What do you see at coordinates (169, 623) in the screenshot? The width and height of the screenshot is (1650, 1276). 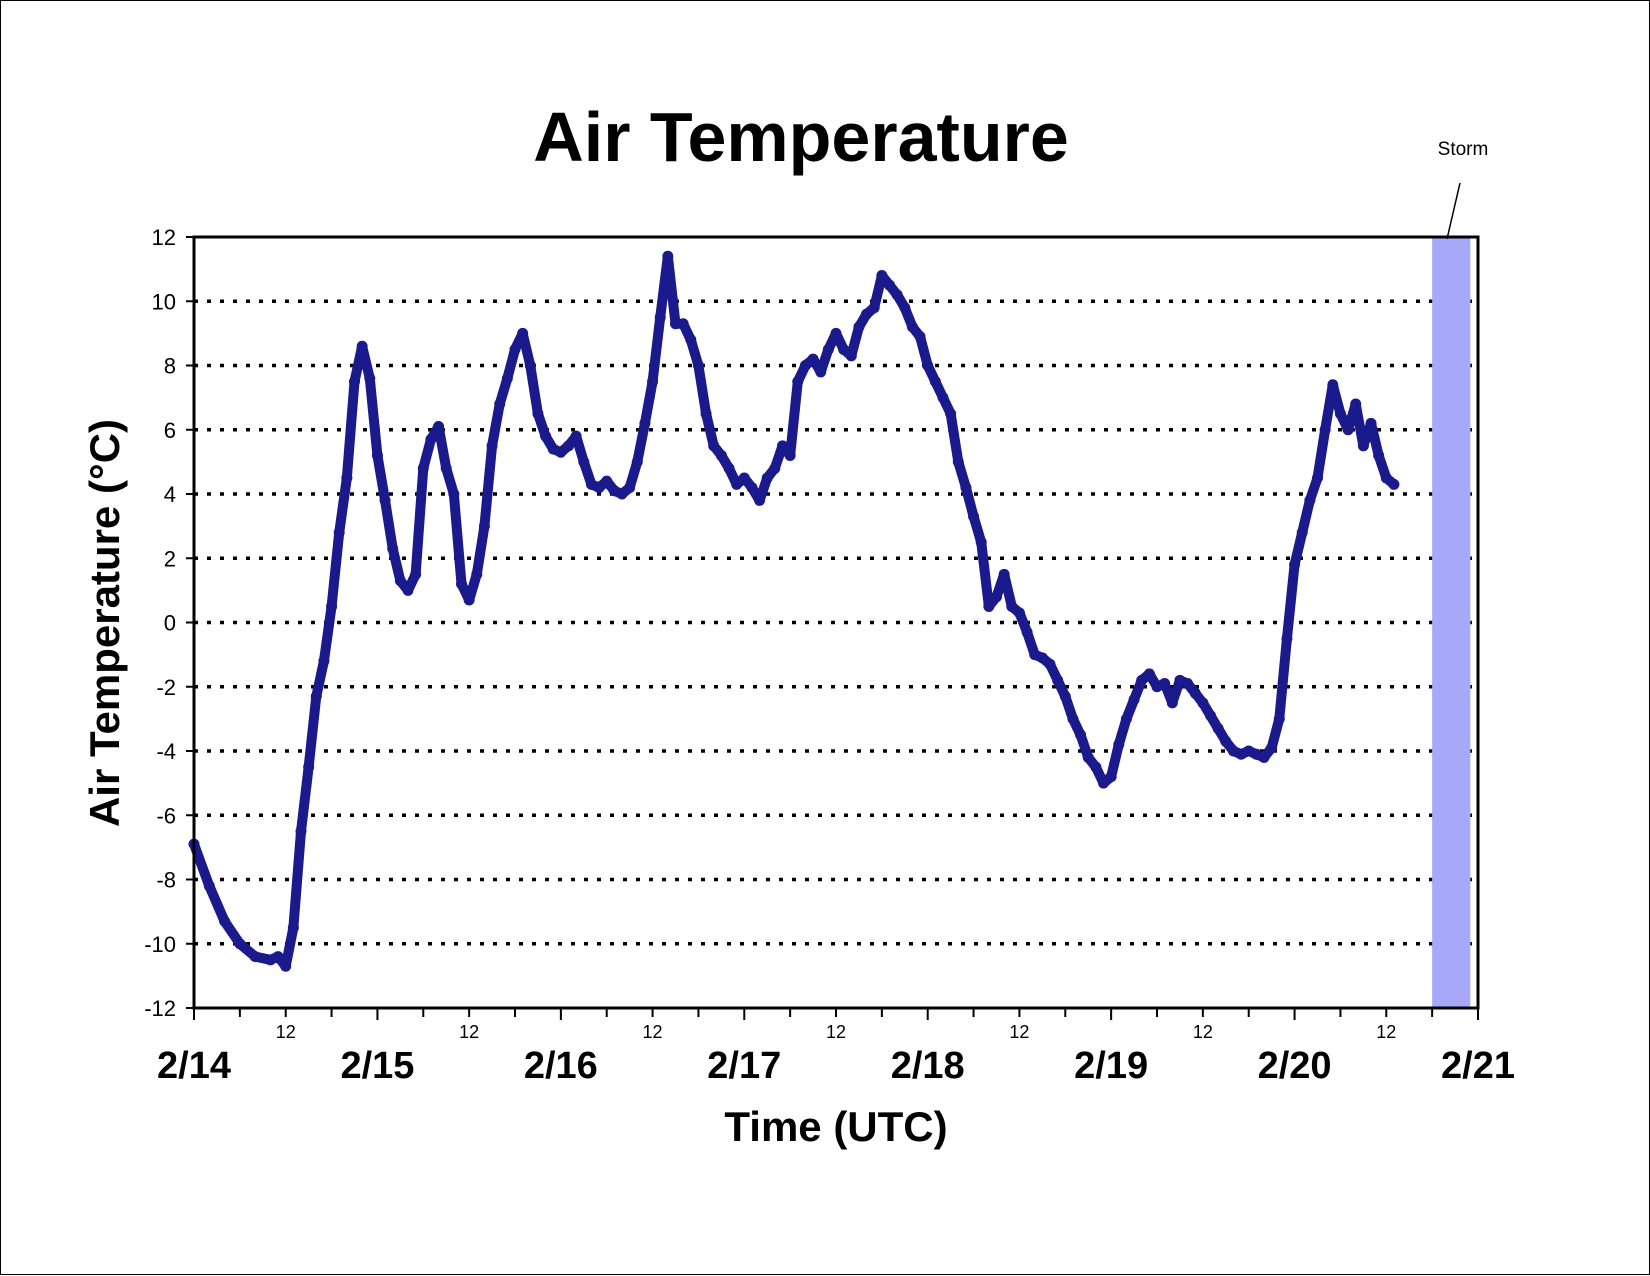 I see `y-axis-ticks: -12 -10 -8 -6 -4 -2 0 2 4 6 8 10 12` at bounding box center [169, 623].